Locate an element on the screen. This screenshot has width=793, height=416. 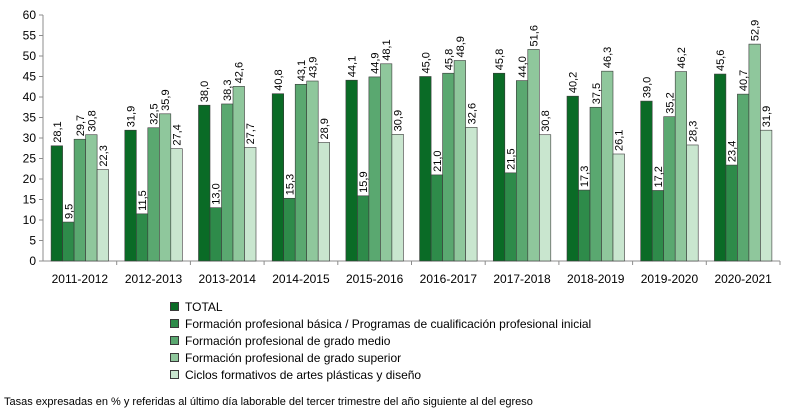
data-label: 45,0 is located at coordinates (426, 62).